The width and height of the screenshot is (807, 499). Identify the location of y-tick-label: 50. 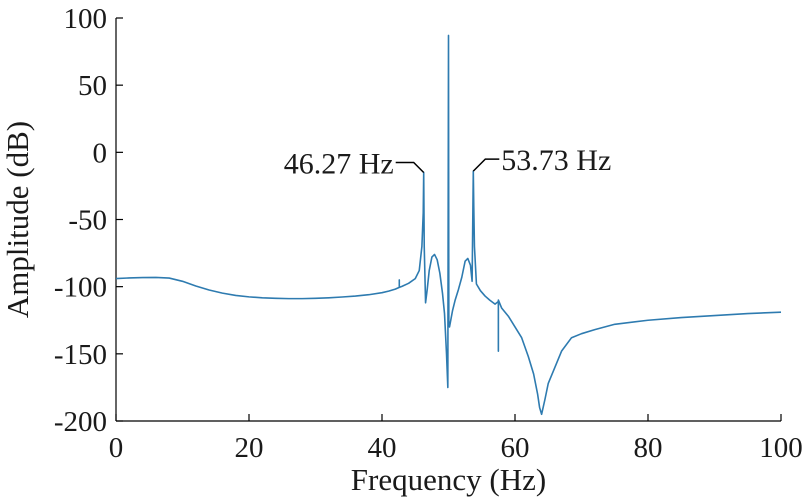
(92, 86).